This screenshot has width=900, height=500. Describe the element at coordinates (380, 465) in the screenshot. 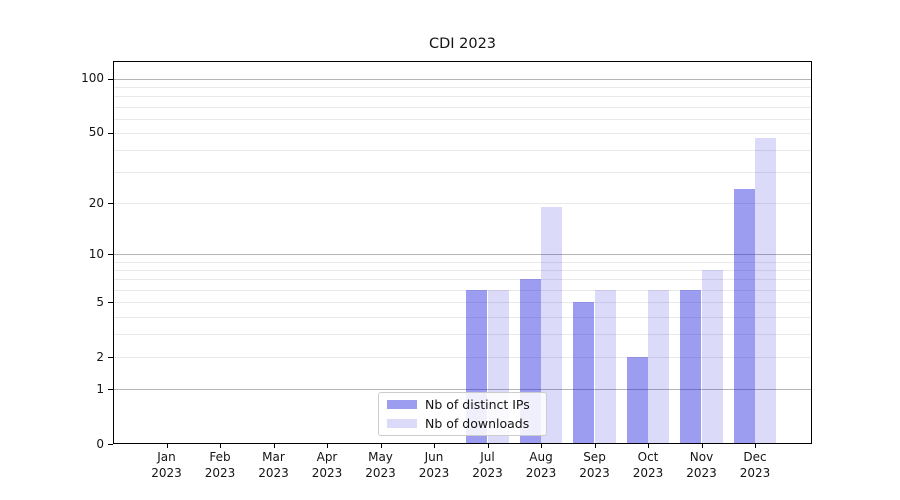

I see `x-axis-tick-label: May 2023` at that location.